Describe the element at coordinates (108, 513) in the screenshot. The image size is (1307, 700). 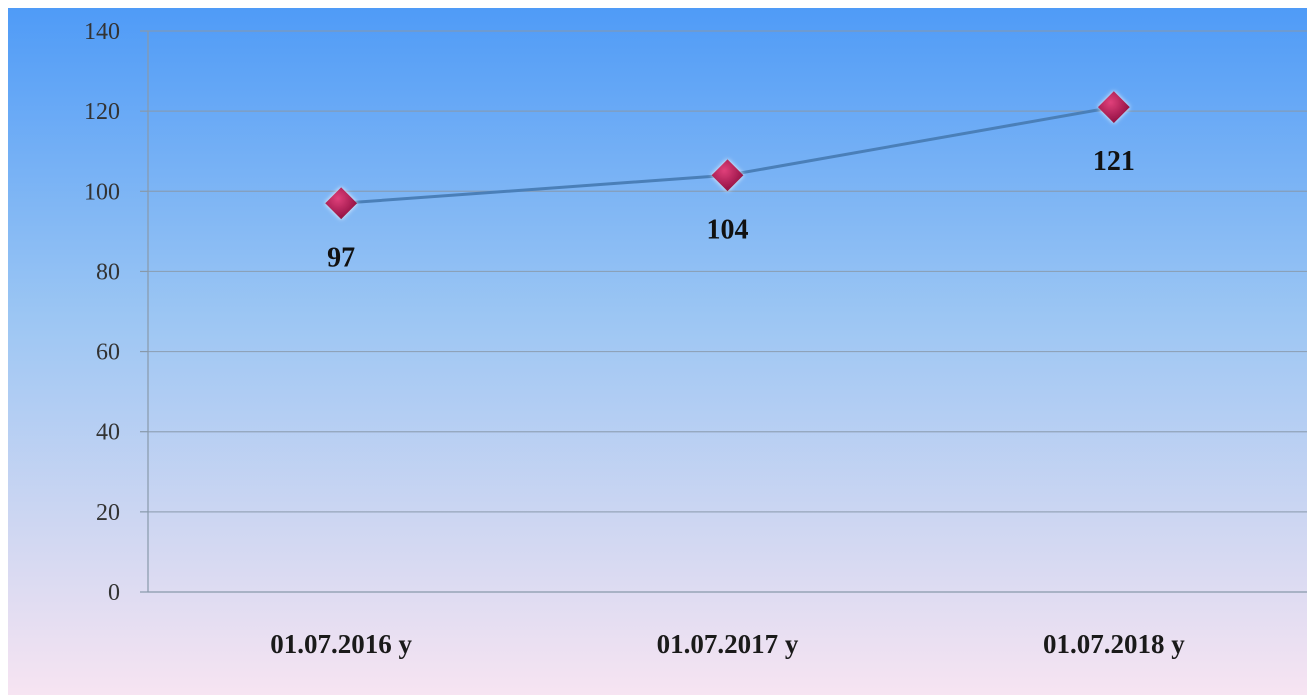
I see `y-tick-label: 20` at that location.